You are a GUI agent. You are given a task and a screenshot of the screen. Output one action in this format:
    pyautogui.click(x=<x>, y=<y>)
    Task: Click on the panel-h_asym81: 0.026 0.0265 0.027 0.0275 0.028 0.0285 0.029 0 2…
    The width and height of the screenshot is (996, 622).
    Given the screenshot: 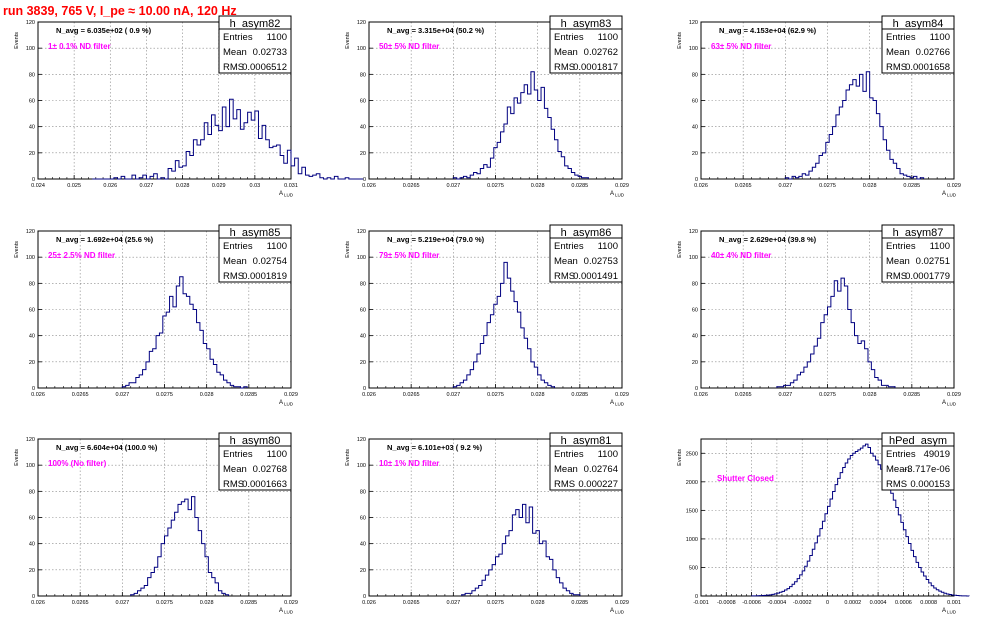 What is the action you would take?
    pyautogui.click(x=487, y=523)
    